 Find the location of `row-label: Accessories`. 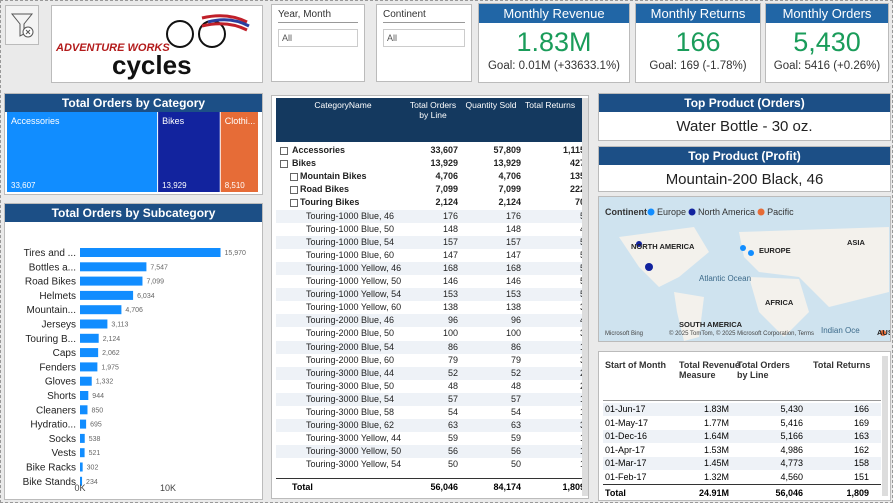

row-label: Accessories is located at coordinates (319, 150).